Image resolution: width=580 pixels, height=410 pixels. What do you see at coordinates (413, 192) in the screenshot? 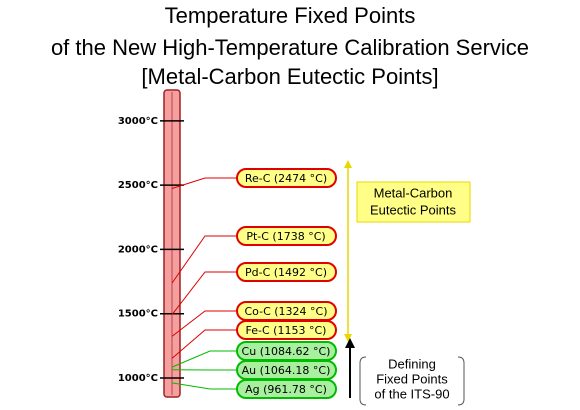
I see `group-label: Metal-Carbon` at bounding box center [413, 192].